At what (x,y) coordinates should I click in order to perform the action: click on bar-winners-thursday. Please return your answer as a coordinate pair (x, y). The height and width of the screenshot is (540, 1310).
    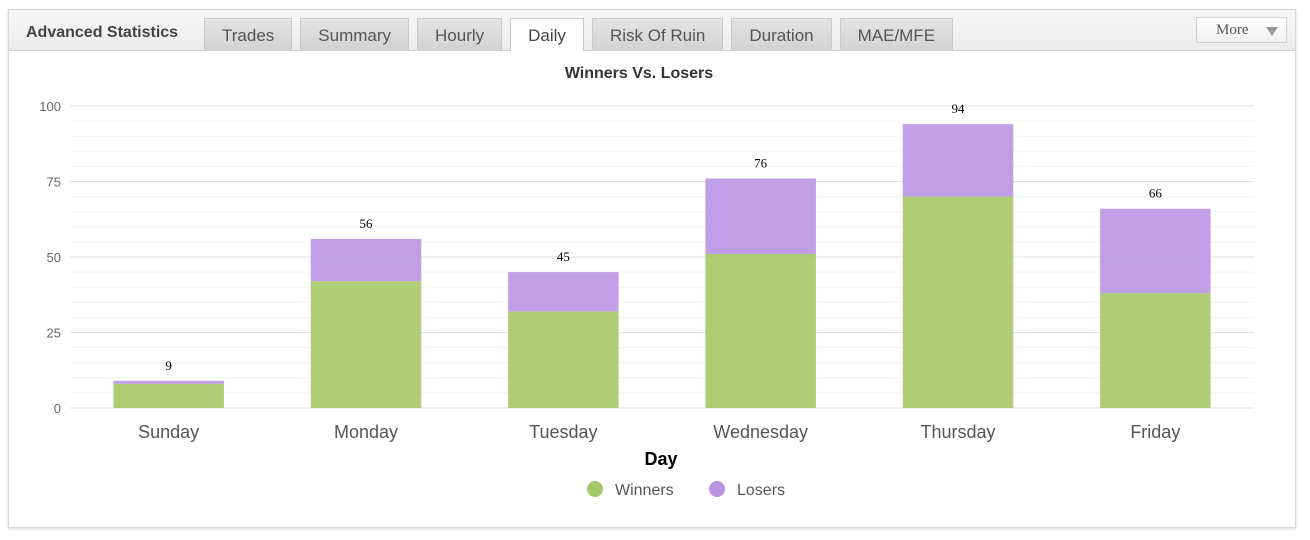
    Looking at the image, I should click on (958, 302).